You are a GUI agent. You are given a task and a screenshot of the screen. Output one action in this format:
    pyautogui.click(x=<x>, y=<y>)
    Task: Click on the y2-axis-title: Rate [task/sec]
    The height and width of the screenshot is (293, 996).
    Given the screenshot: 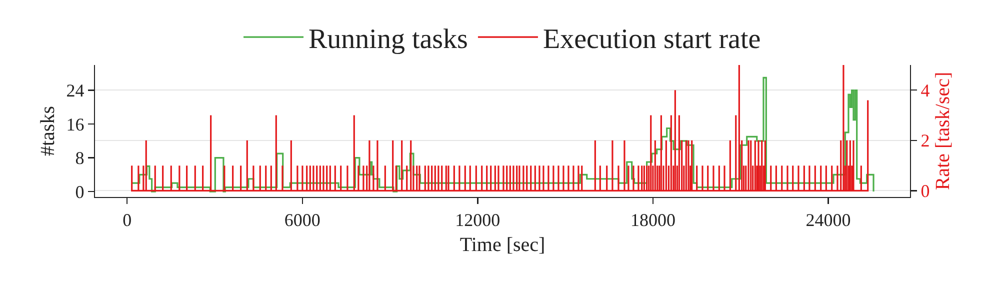 What is the action you would take?
    pyautogui.click(x=943, y=131)
    